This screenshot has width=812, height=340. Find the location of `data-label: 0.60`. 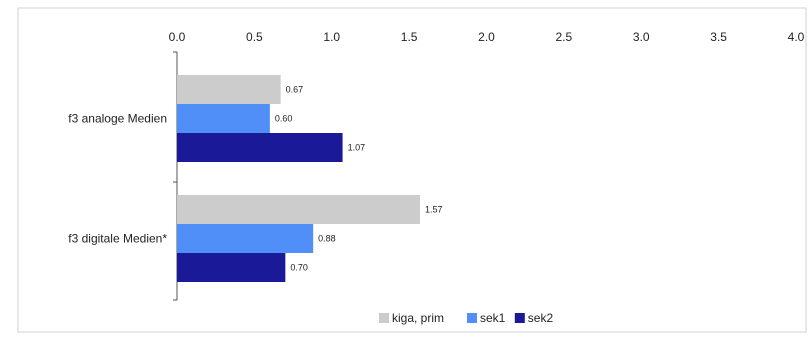

data-label: 0.60 is located at coordinates (284, 119).